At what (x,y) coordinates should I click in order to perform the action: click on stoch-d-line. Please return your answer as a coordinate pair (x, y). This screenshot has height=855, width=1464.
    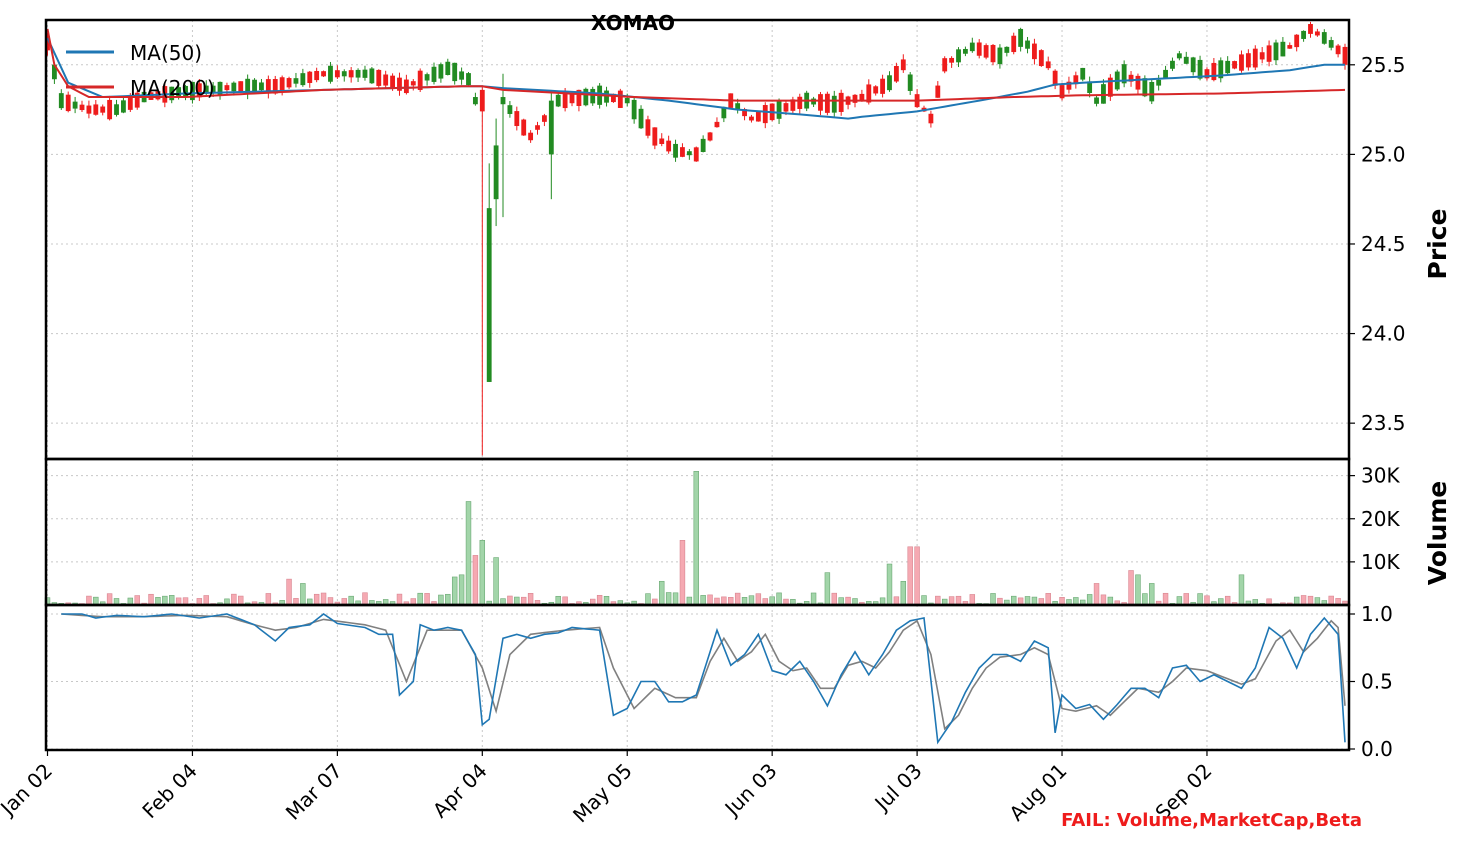
    Looking at the image, I should click on (703, 672).